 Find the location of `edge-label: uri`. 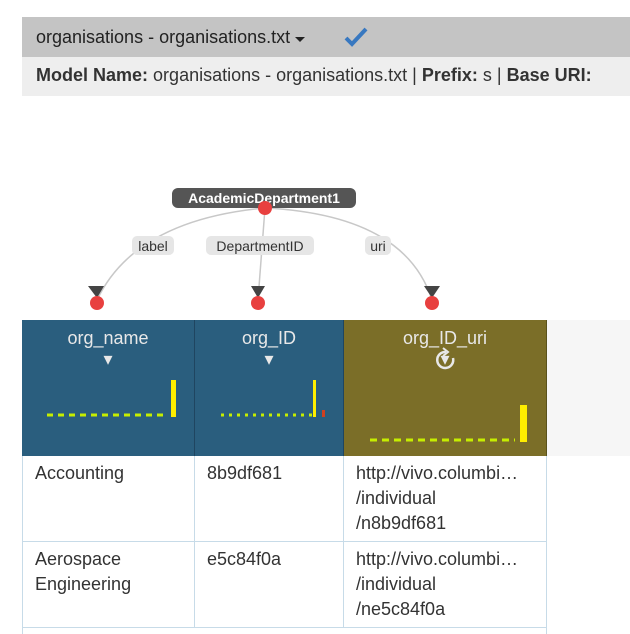

edge-label: uri is located at coordinates (378, 246).